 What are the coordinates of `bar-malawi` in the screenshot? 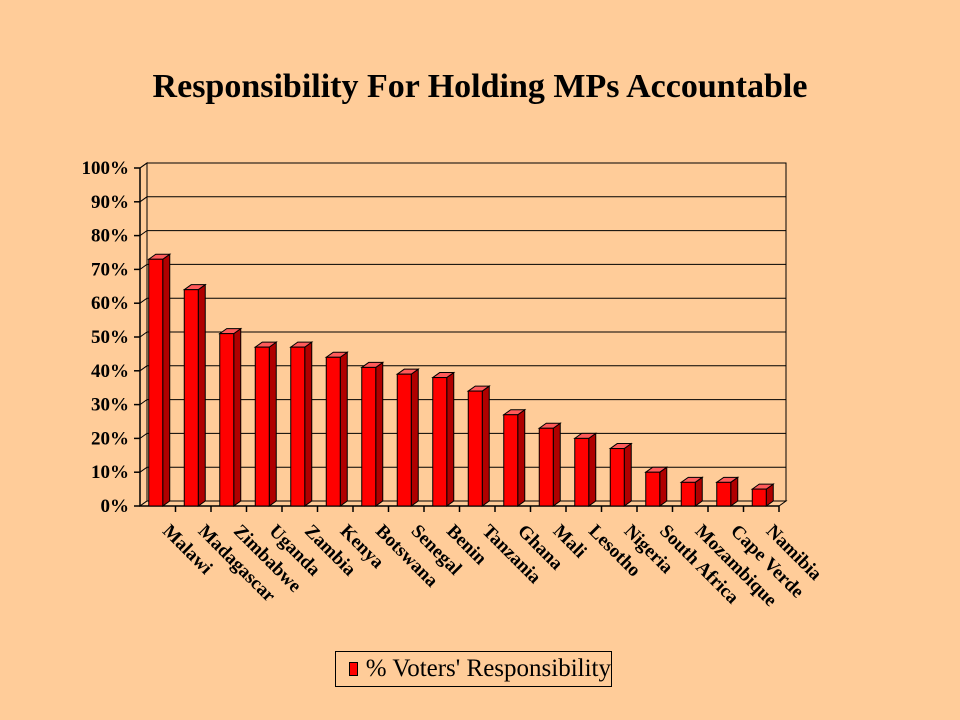 It's located at (159, 380).